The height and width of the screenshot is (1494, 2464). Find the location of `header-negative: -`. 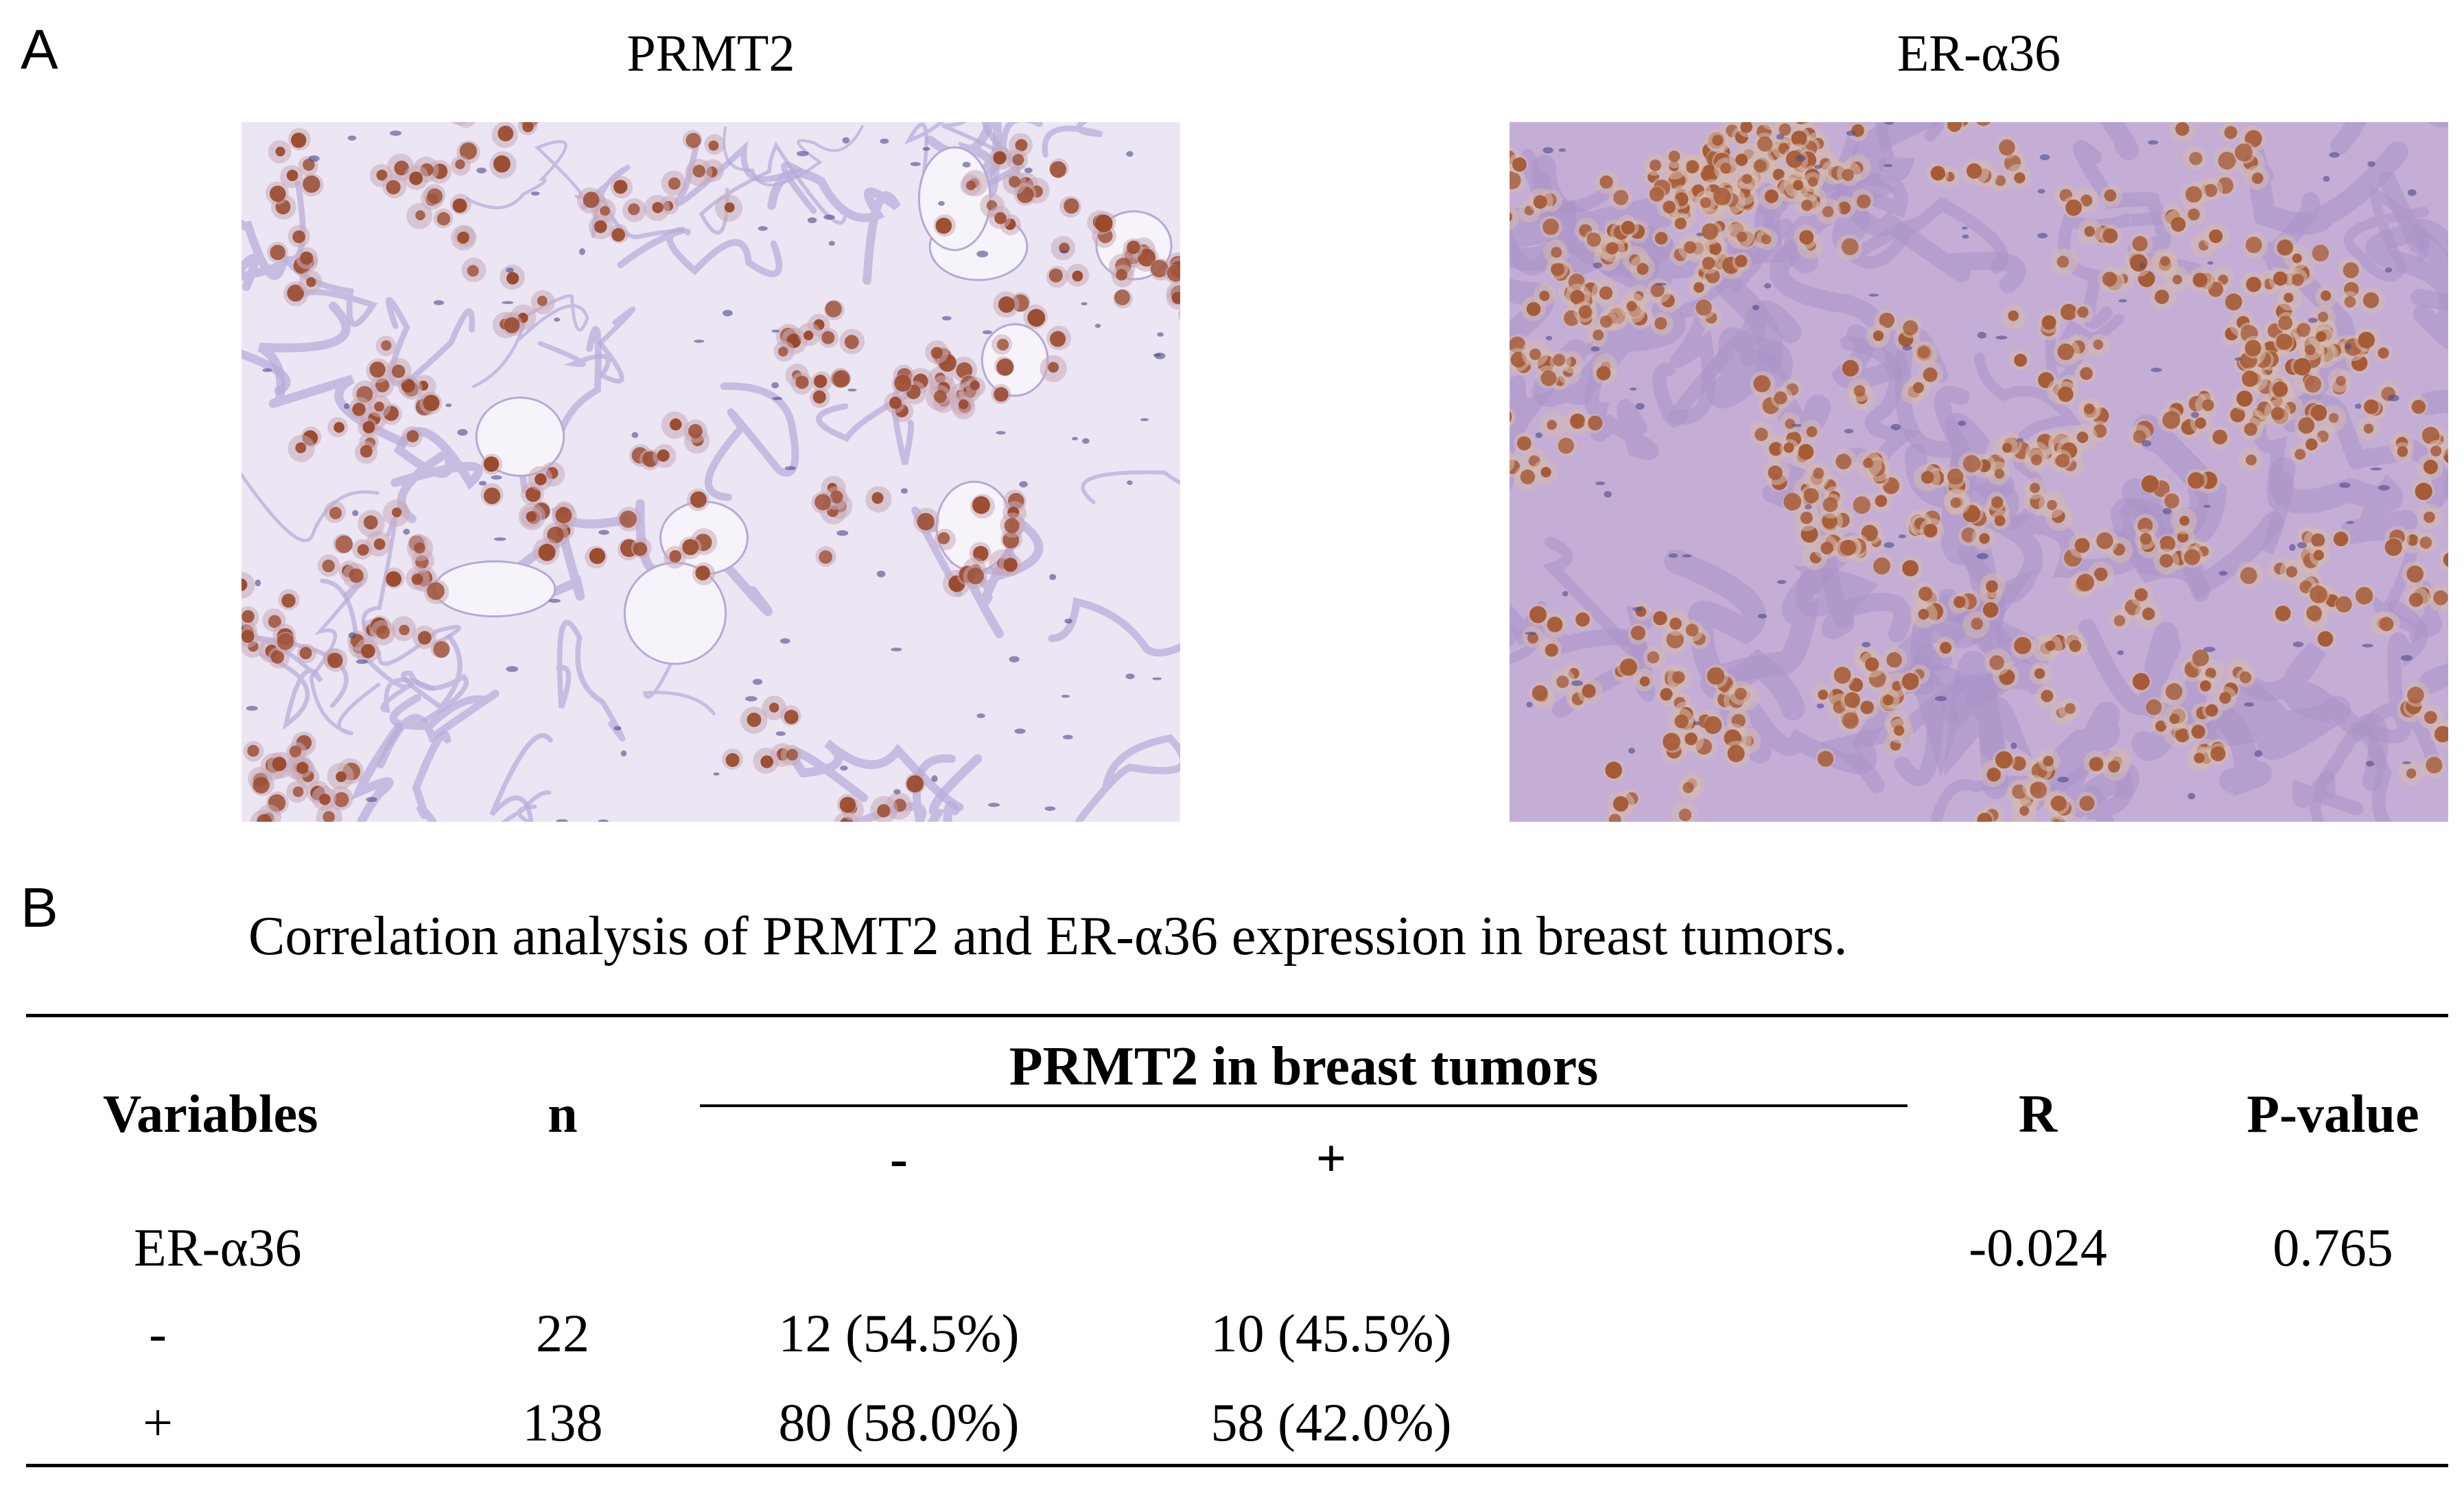

header-negative: - is located at coordinates (899, 1158).